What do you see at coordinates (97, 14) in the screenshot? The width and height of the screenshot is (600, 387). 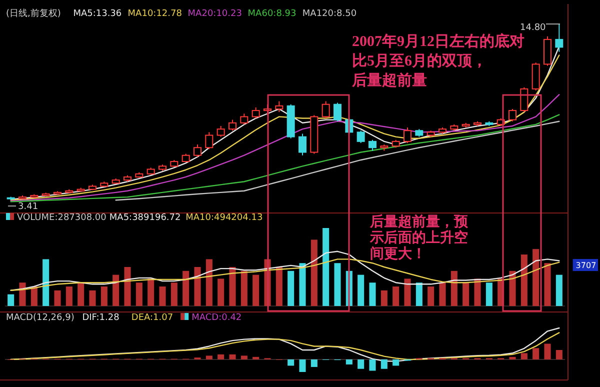 I see `text: MA5:13.36` at bounding box center [97, 14].